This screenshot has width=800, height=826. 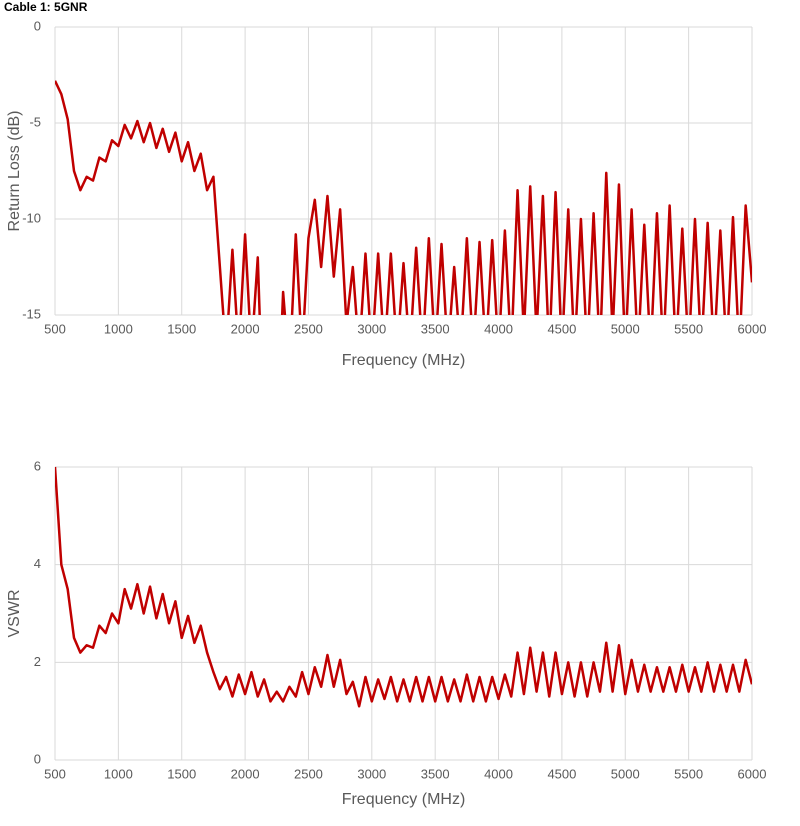 What do you see at coordinates (14, 171) in the screenshot?
I see `y-axis-title: Return Loss (dB)` at bounding box center [14, 171].